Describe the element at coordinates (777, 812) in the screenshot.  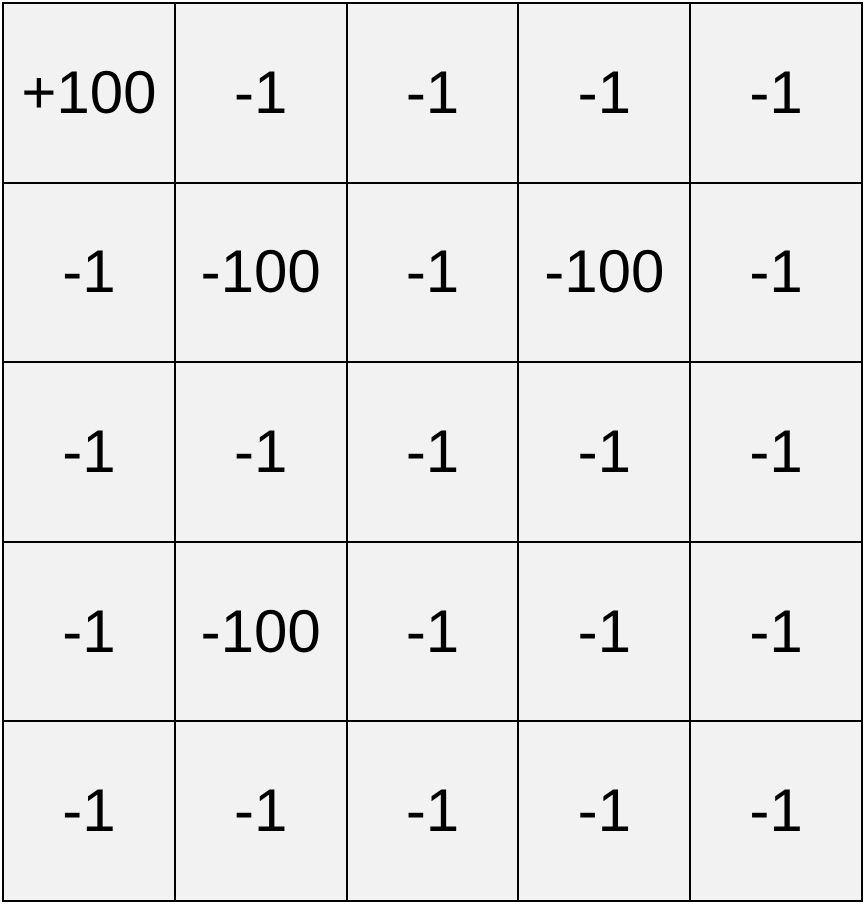
I see `grid-cell-r4-c4: -1` at that location.